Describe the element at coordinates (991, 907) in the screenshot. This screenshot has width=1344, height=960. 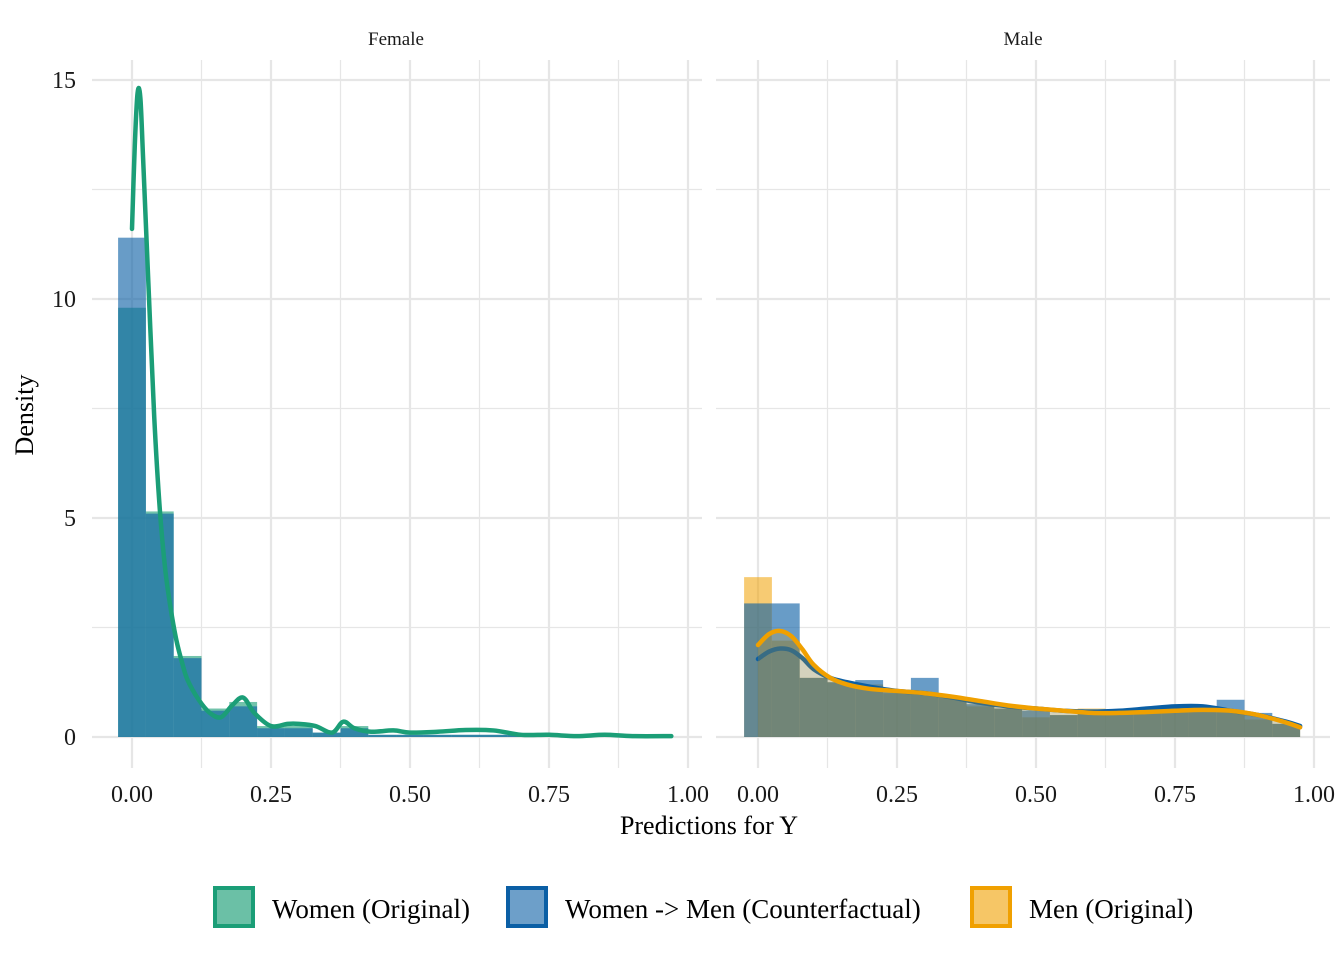
I see `legend-key-men-original` at that location.